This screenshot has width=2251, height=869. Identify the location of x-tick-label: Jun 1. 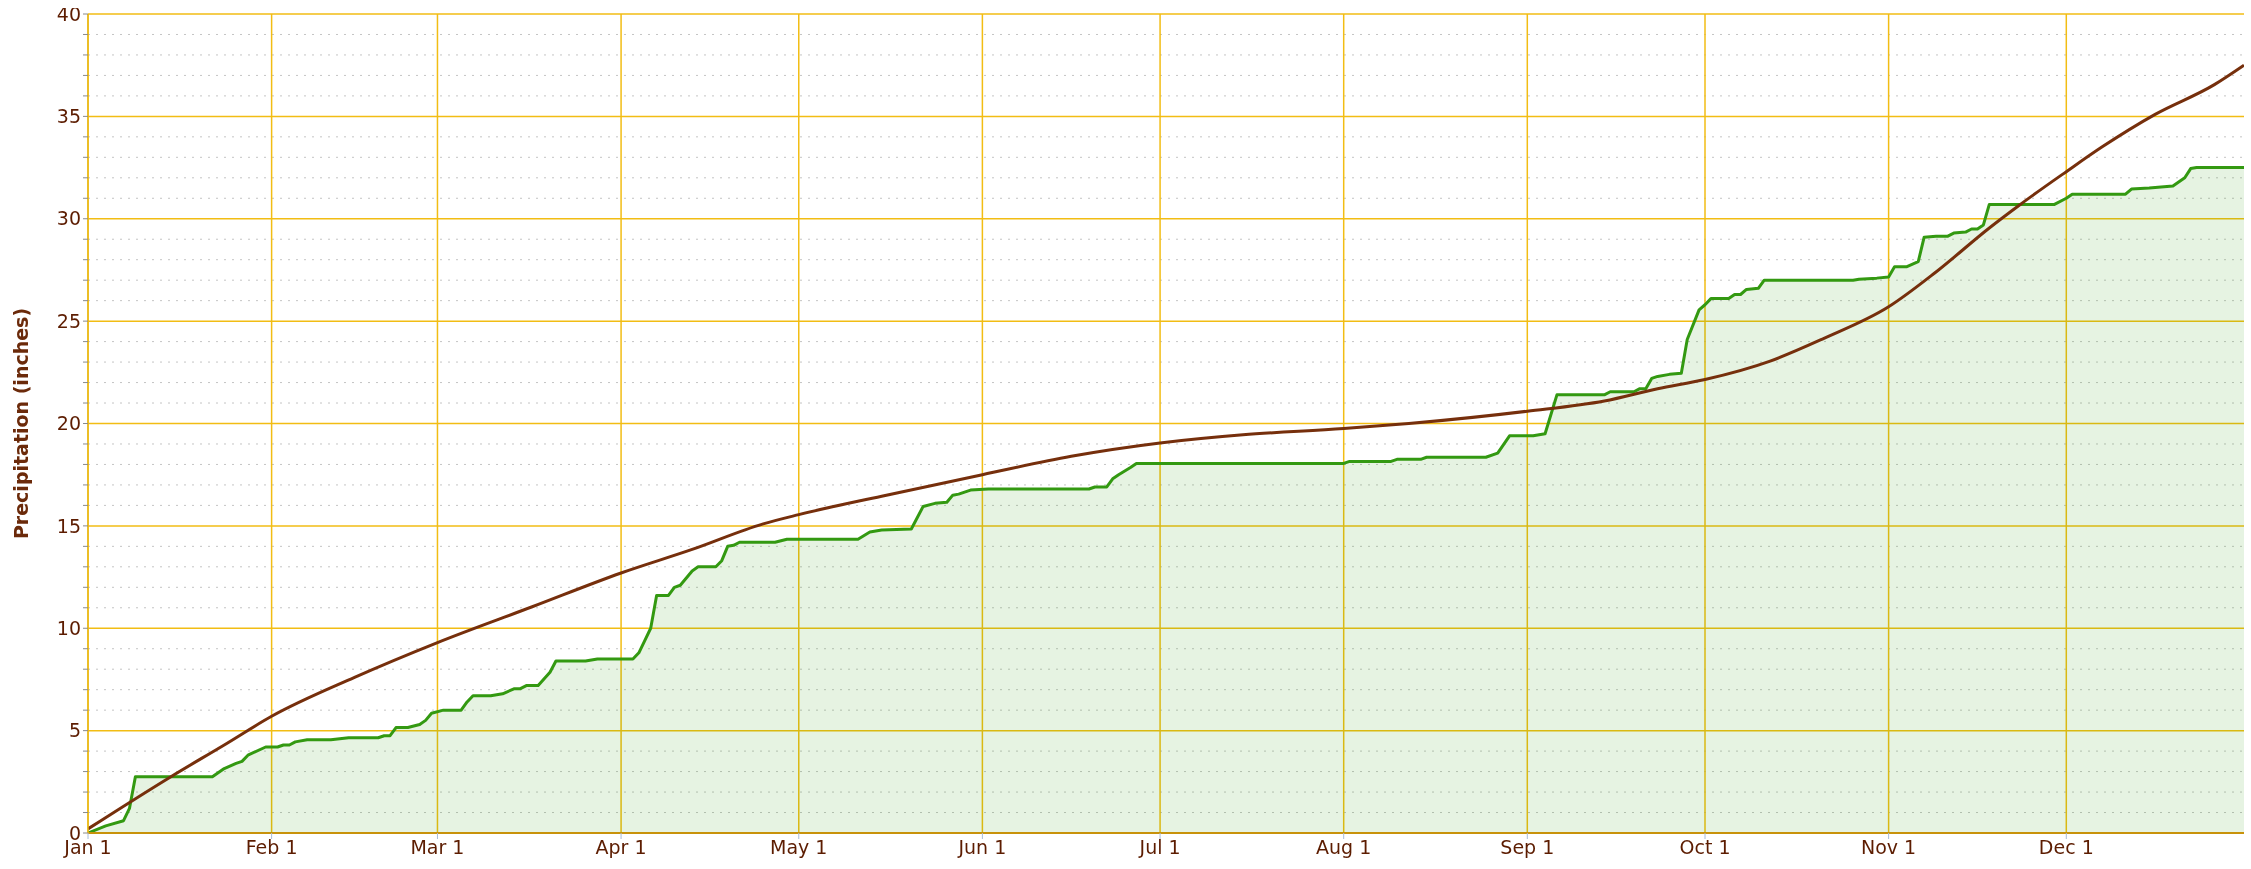
(982, 847).